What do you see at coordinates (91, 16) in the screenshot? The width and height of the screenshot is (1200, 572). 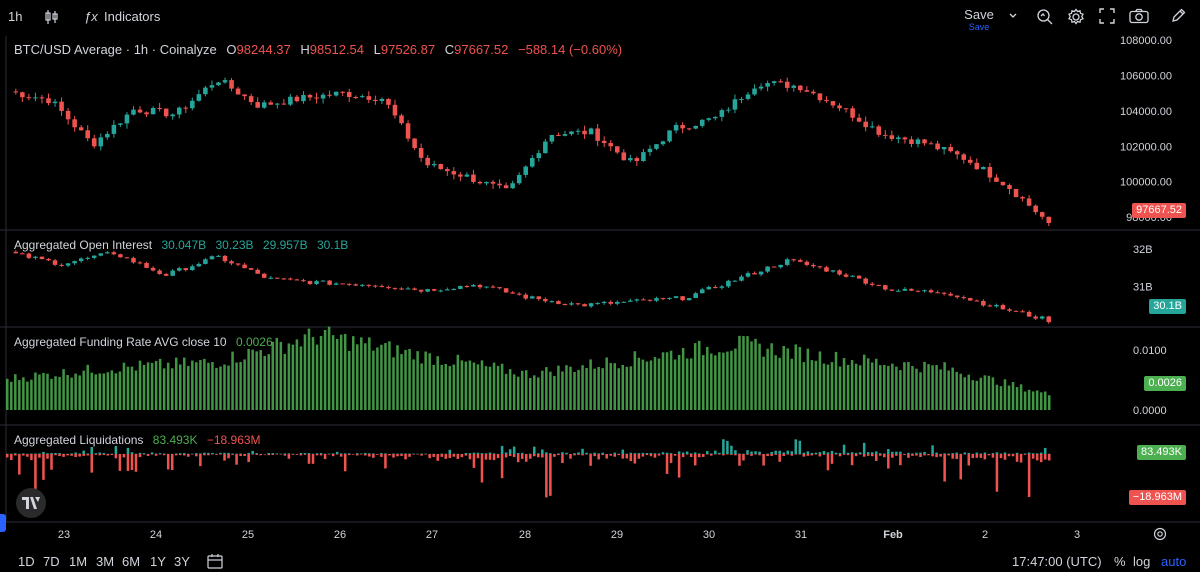 I see `fx-icon: ƒx` at bounding box center [91, 16].